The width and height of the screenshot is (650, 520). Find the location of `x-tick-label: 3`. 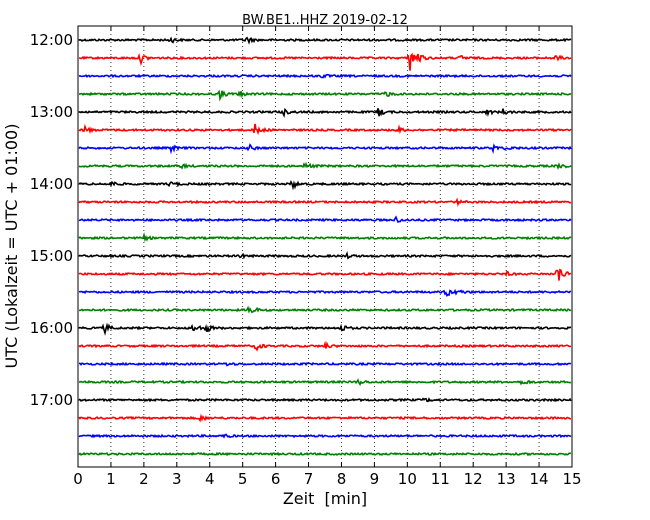

x-tick-label: 3 is located at coordinates (177, 479).